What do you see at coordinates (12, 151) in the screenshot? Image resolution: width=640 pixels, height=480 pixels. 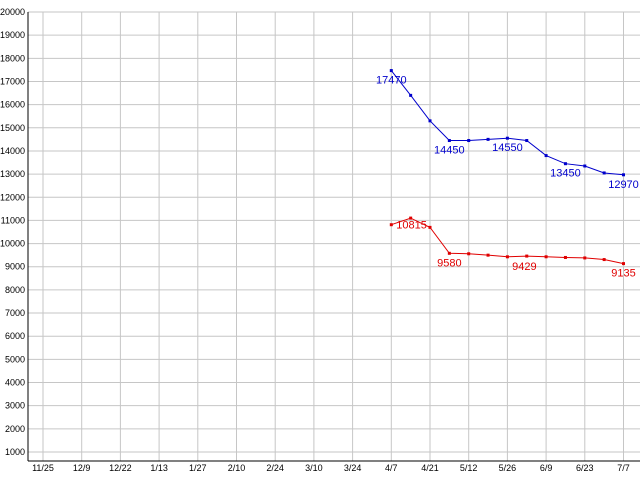 I see `y-tick-label: 14000` at bounding box center [12, 151].